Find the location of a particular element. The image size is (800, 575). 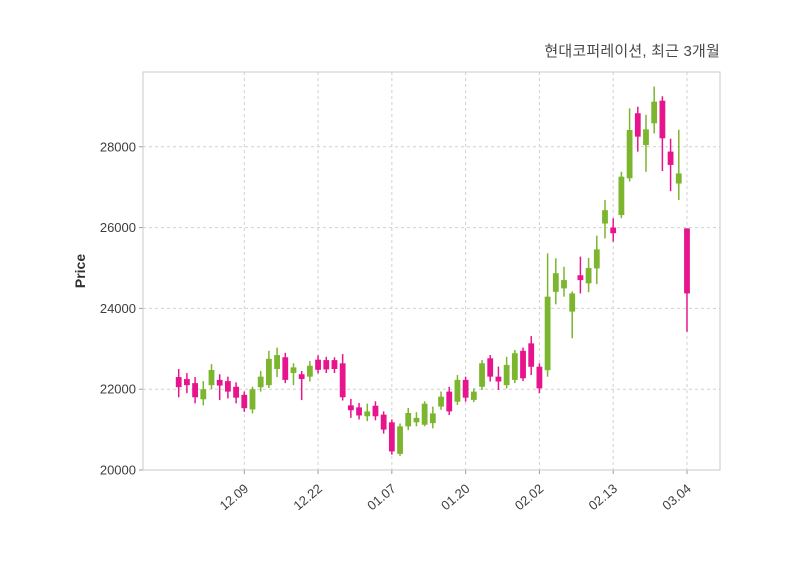

y-tick-label: 22000 is located at coordinates (118, 389).